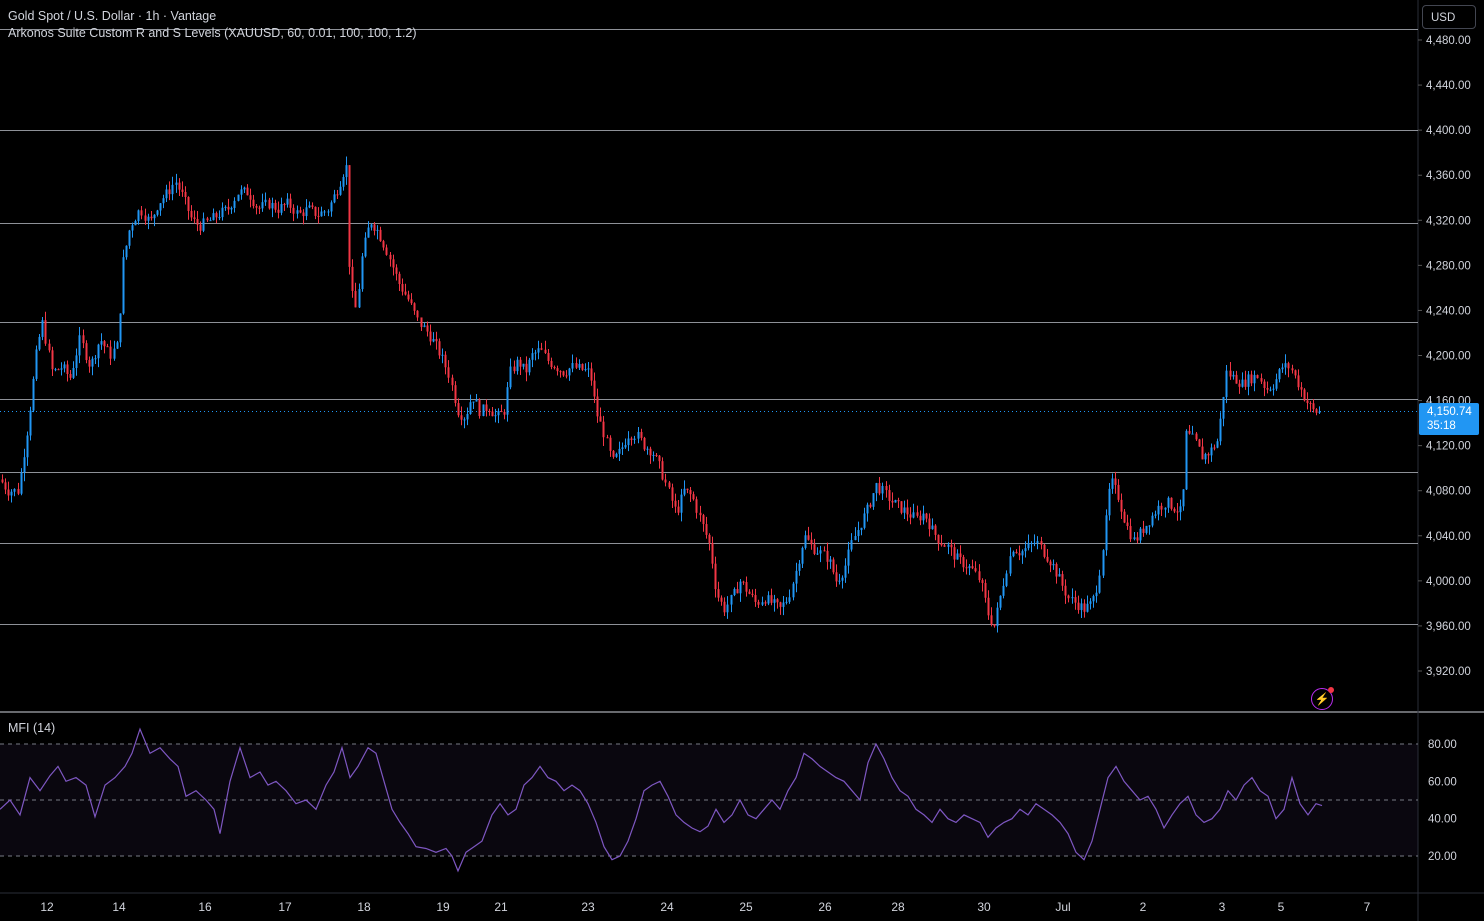 The image size is (1484, 921). What do you see at coordinates (1448, 86) in the screenshot?
I see `price-tick-label: 4,440.00` at bounding box center [1448, 86].